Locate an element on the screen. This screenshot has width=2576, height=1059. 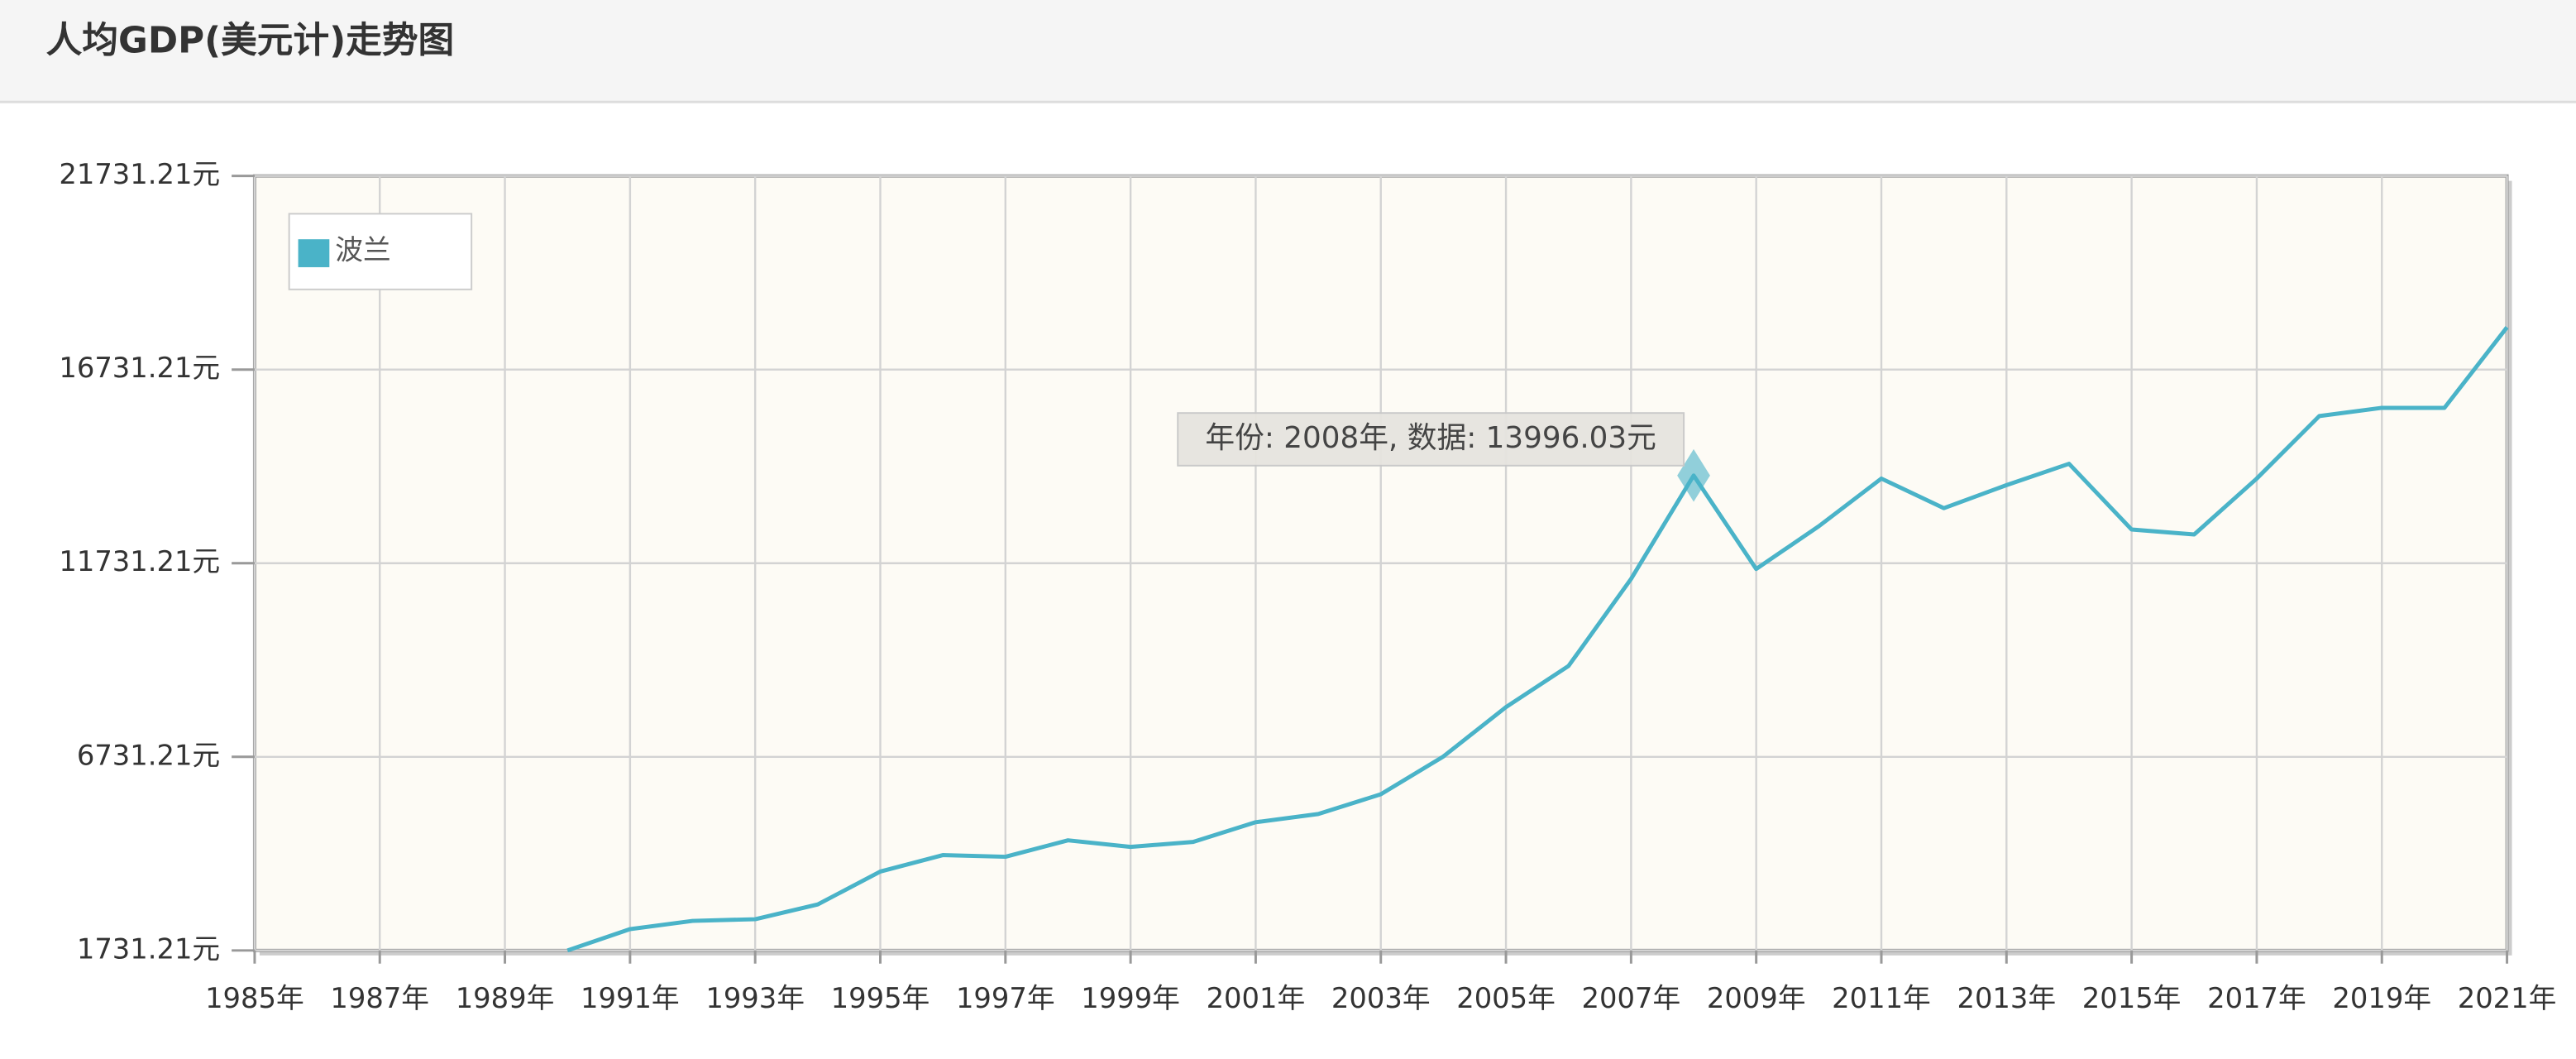
chart-title: 人均GDP(美元计)走势图 is located at coordinates (250, 41).